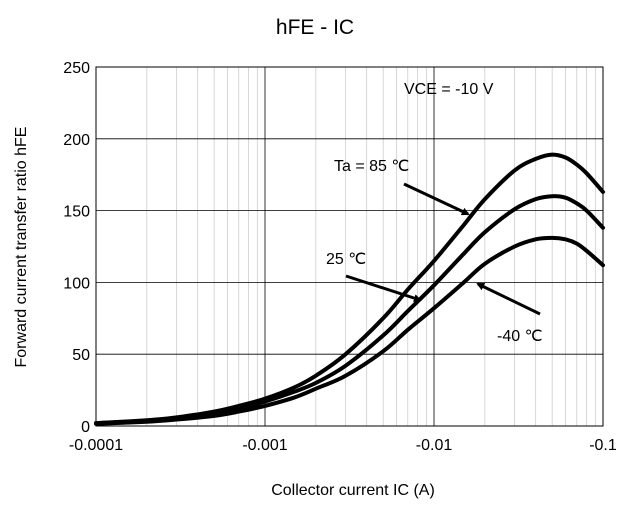 This screenshot has width=620, height=506. I want to click on y-tick-label: 200, so click(76, 140).